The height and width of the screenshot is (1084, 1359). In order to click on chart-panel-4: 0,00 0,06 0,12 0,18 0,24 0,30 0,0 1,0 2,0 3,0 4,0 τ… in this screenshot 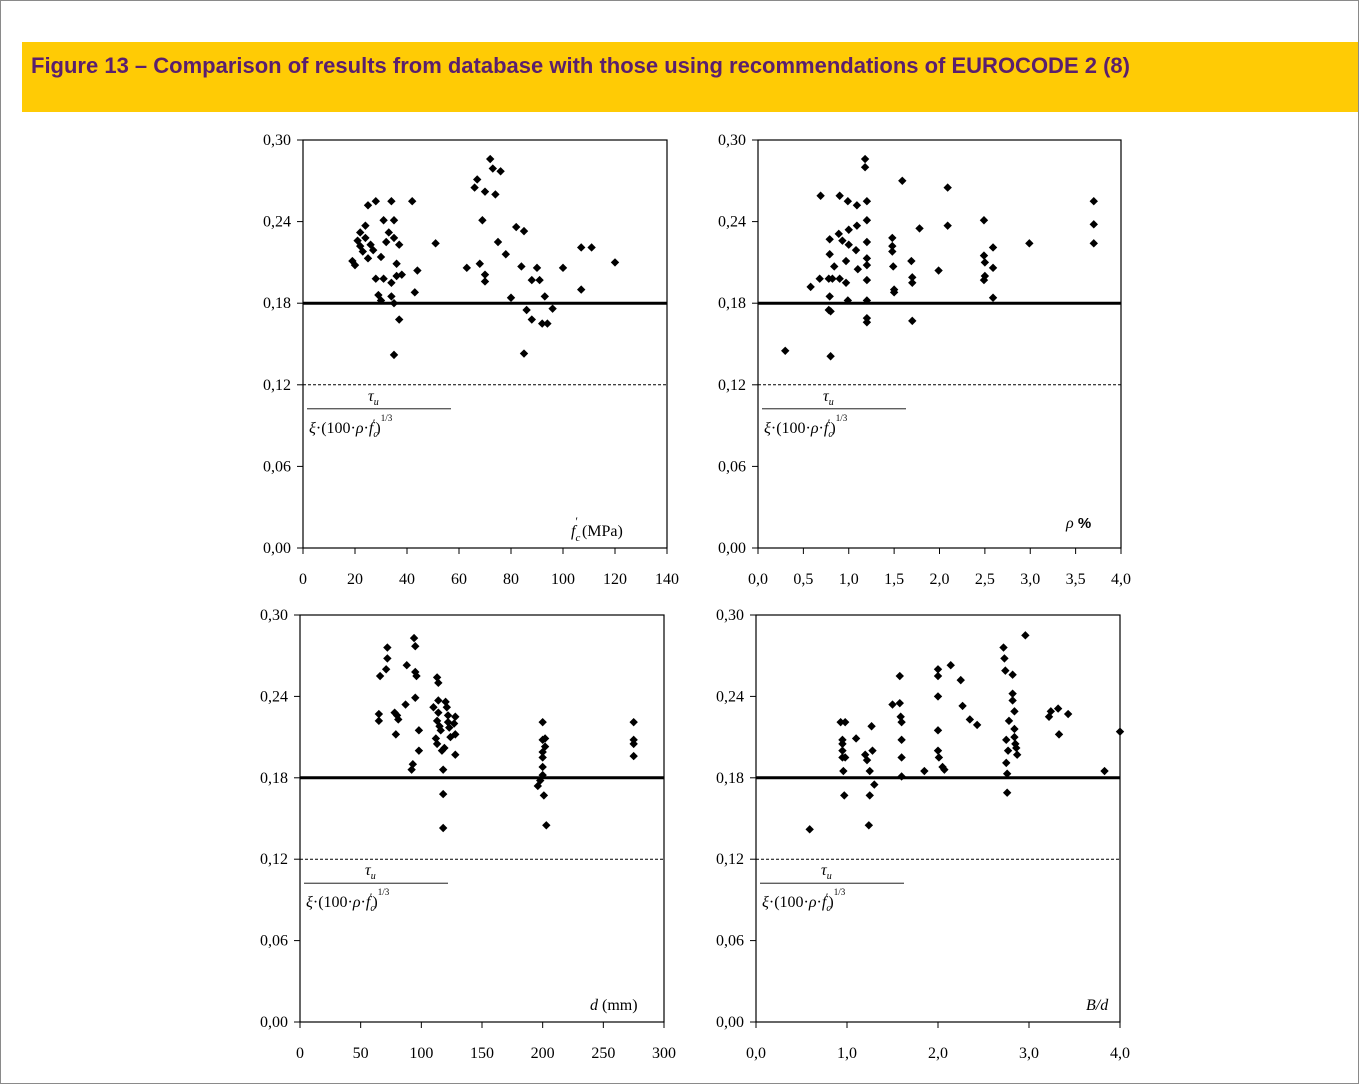, I will do `click(923, 834)`.